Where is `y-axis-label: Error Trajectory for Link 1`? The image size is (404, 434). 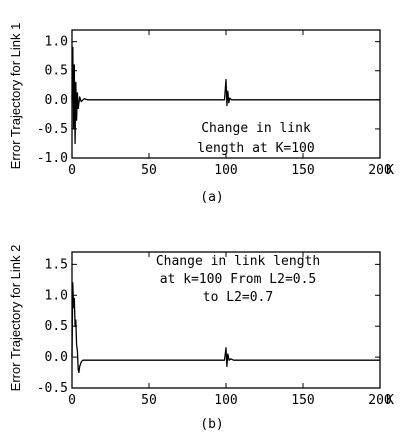
y-axis-label: Error Trajectory for Link 1 is located at coordinates (15, 96).